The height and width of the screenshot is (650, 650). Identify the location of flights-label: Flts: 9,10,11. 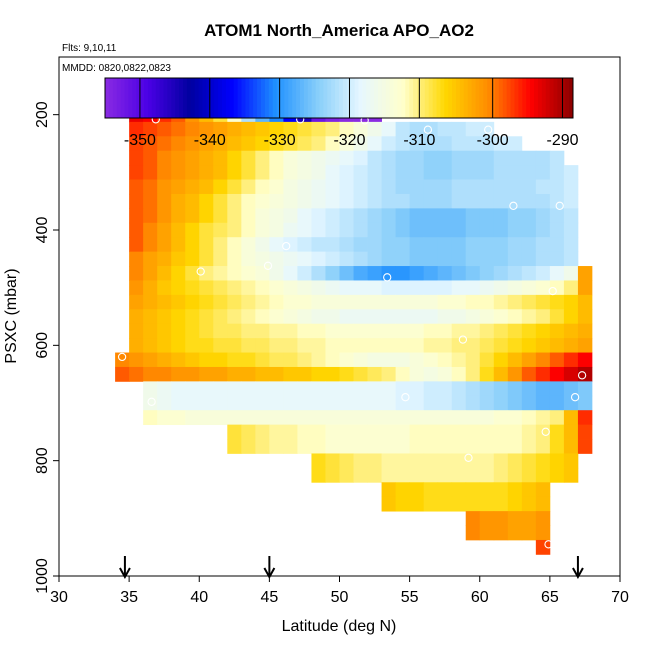
(89, 48).